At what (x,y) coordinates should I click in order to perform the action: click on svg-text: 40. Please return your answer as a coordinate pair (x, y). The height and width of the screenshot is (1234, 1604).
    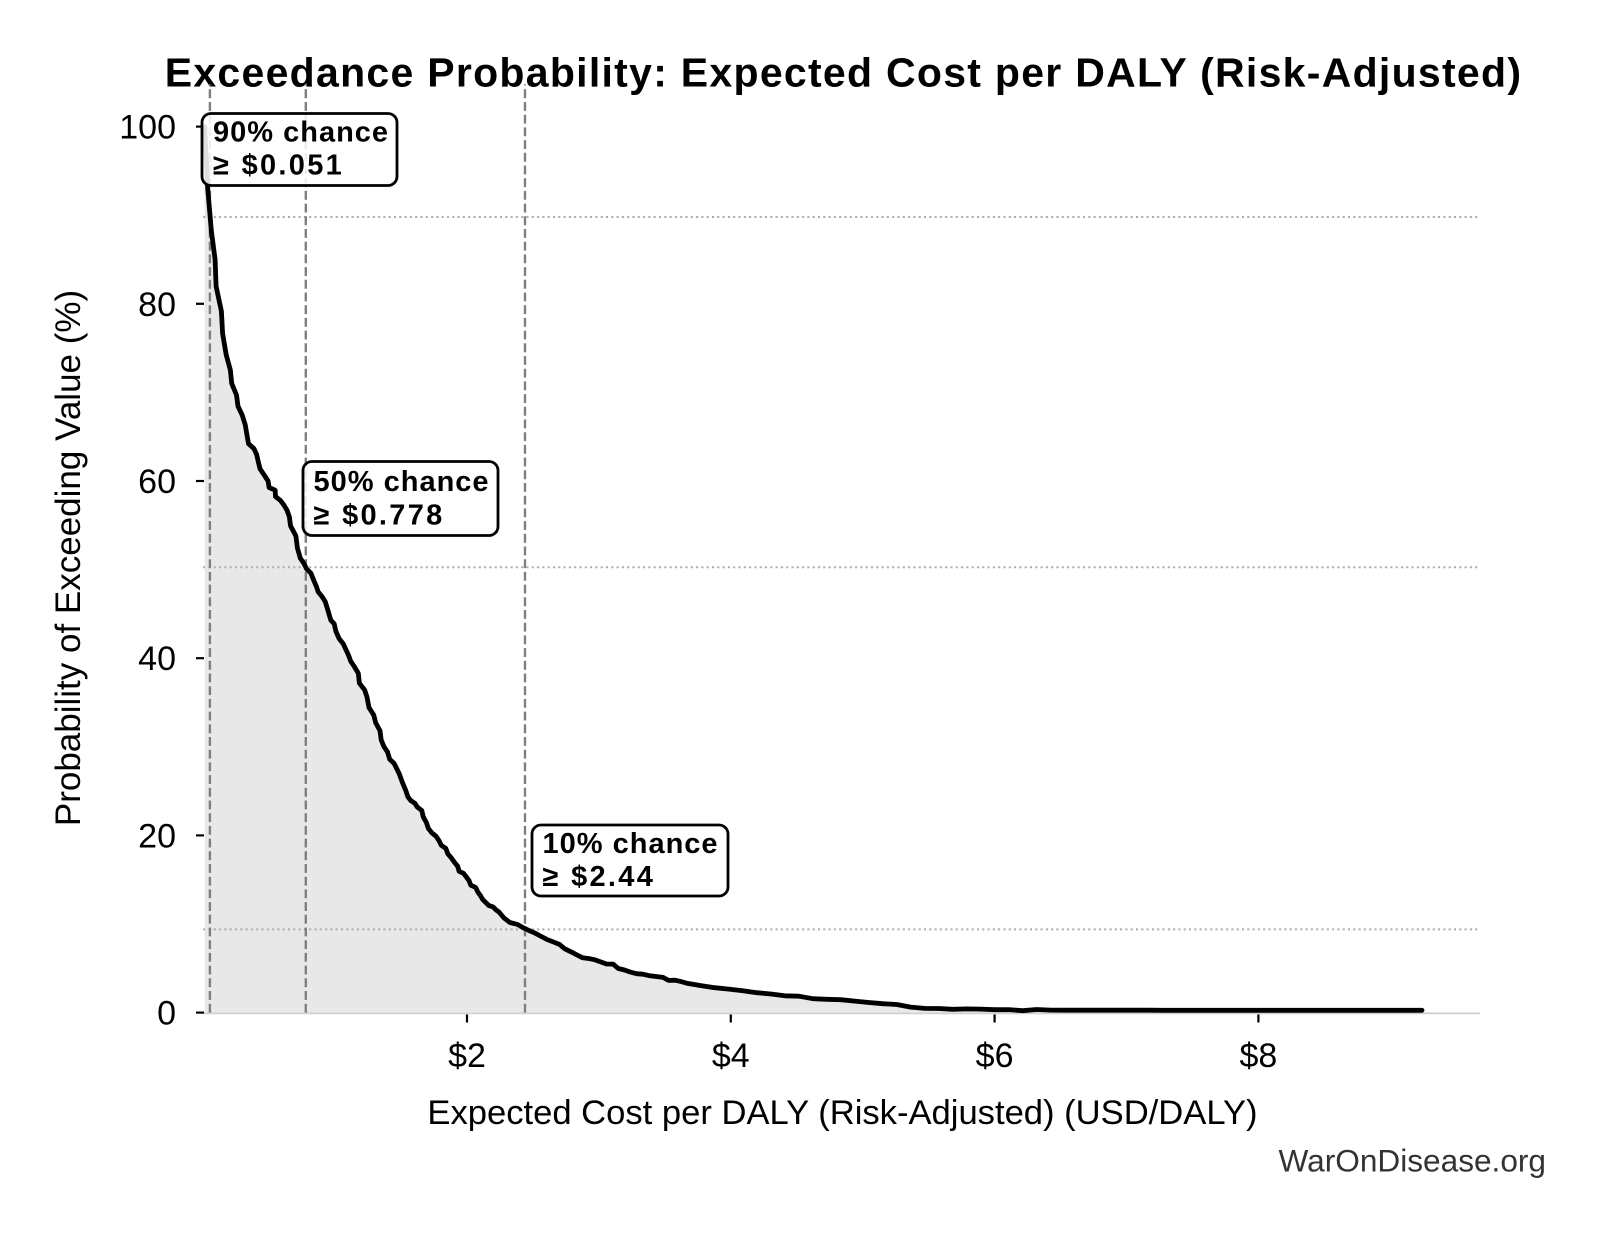
    Looking at the image, I should click on (157, 659).